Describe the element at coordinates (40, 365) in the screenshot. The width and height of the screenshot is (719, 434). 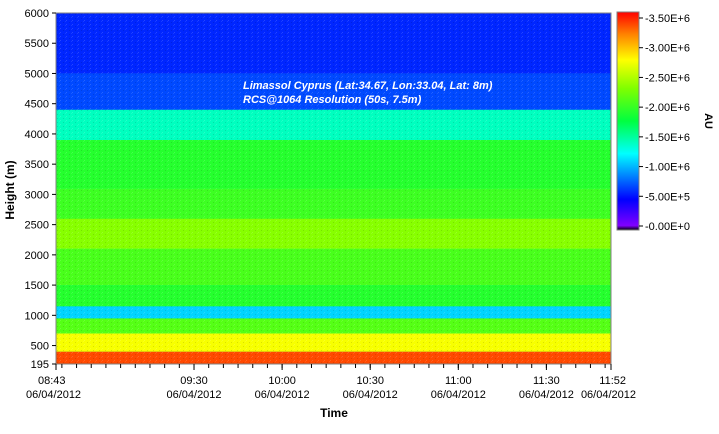
I see `y-tick-label: 195` at that location.